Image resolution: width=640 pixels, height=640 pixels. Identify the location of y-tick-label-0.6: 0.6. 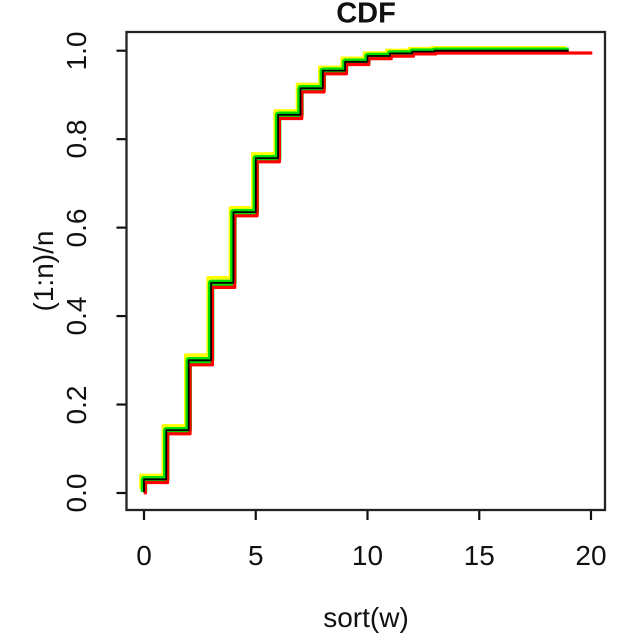
(76, 228).